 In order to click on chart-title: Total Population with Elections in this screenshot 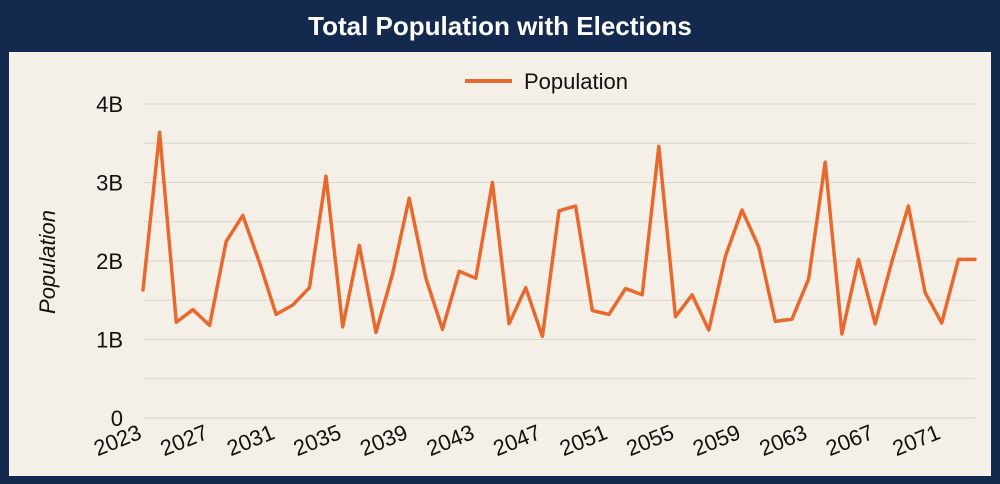, I will do `click(500, 25)`.